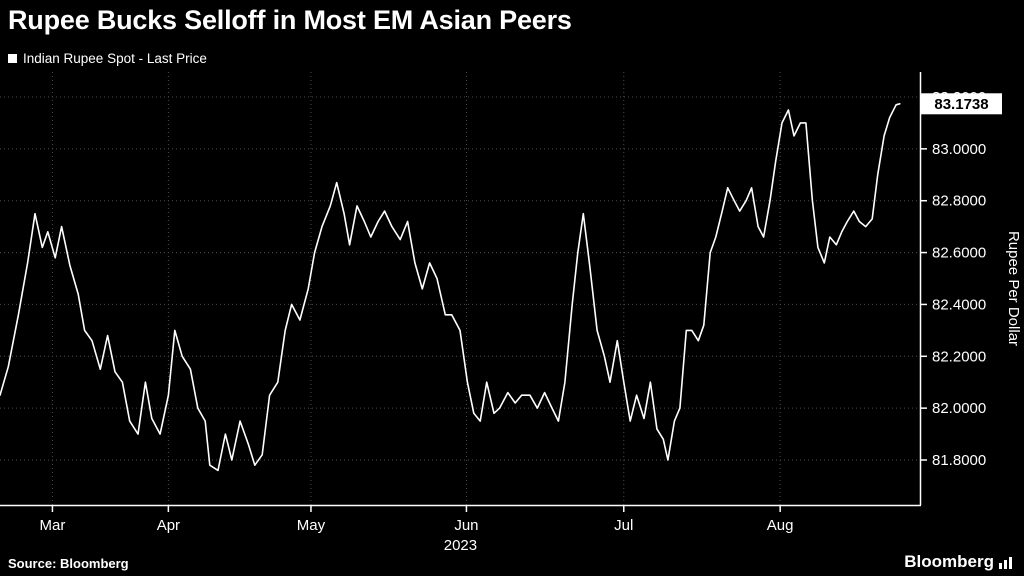 The image size is (1024, 576). Describe the element at coordinates (959, 201) in the screenshot. I see `y-tick-label: 82.8000` at that location.